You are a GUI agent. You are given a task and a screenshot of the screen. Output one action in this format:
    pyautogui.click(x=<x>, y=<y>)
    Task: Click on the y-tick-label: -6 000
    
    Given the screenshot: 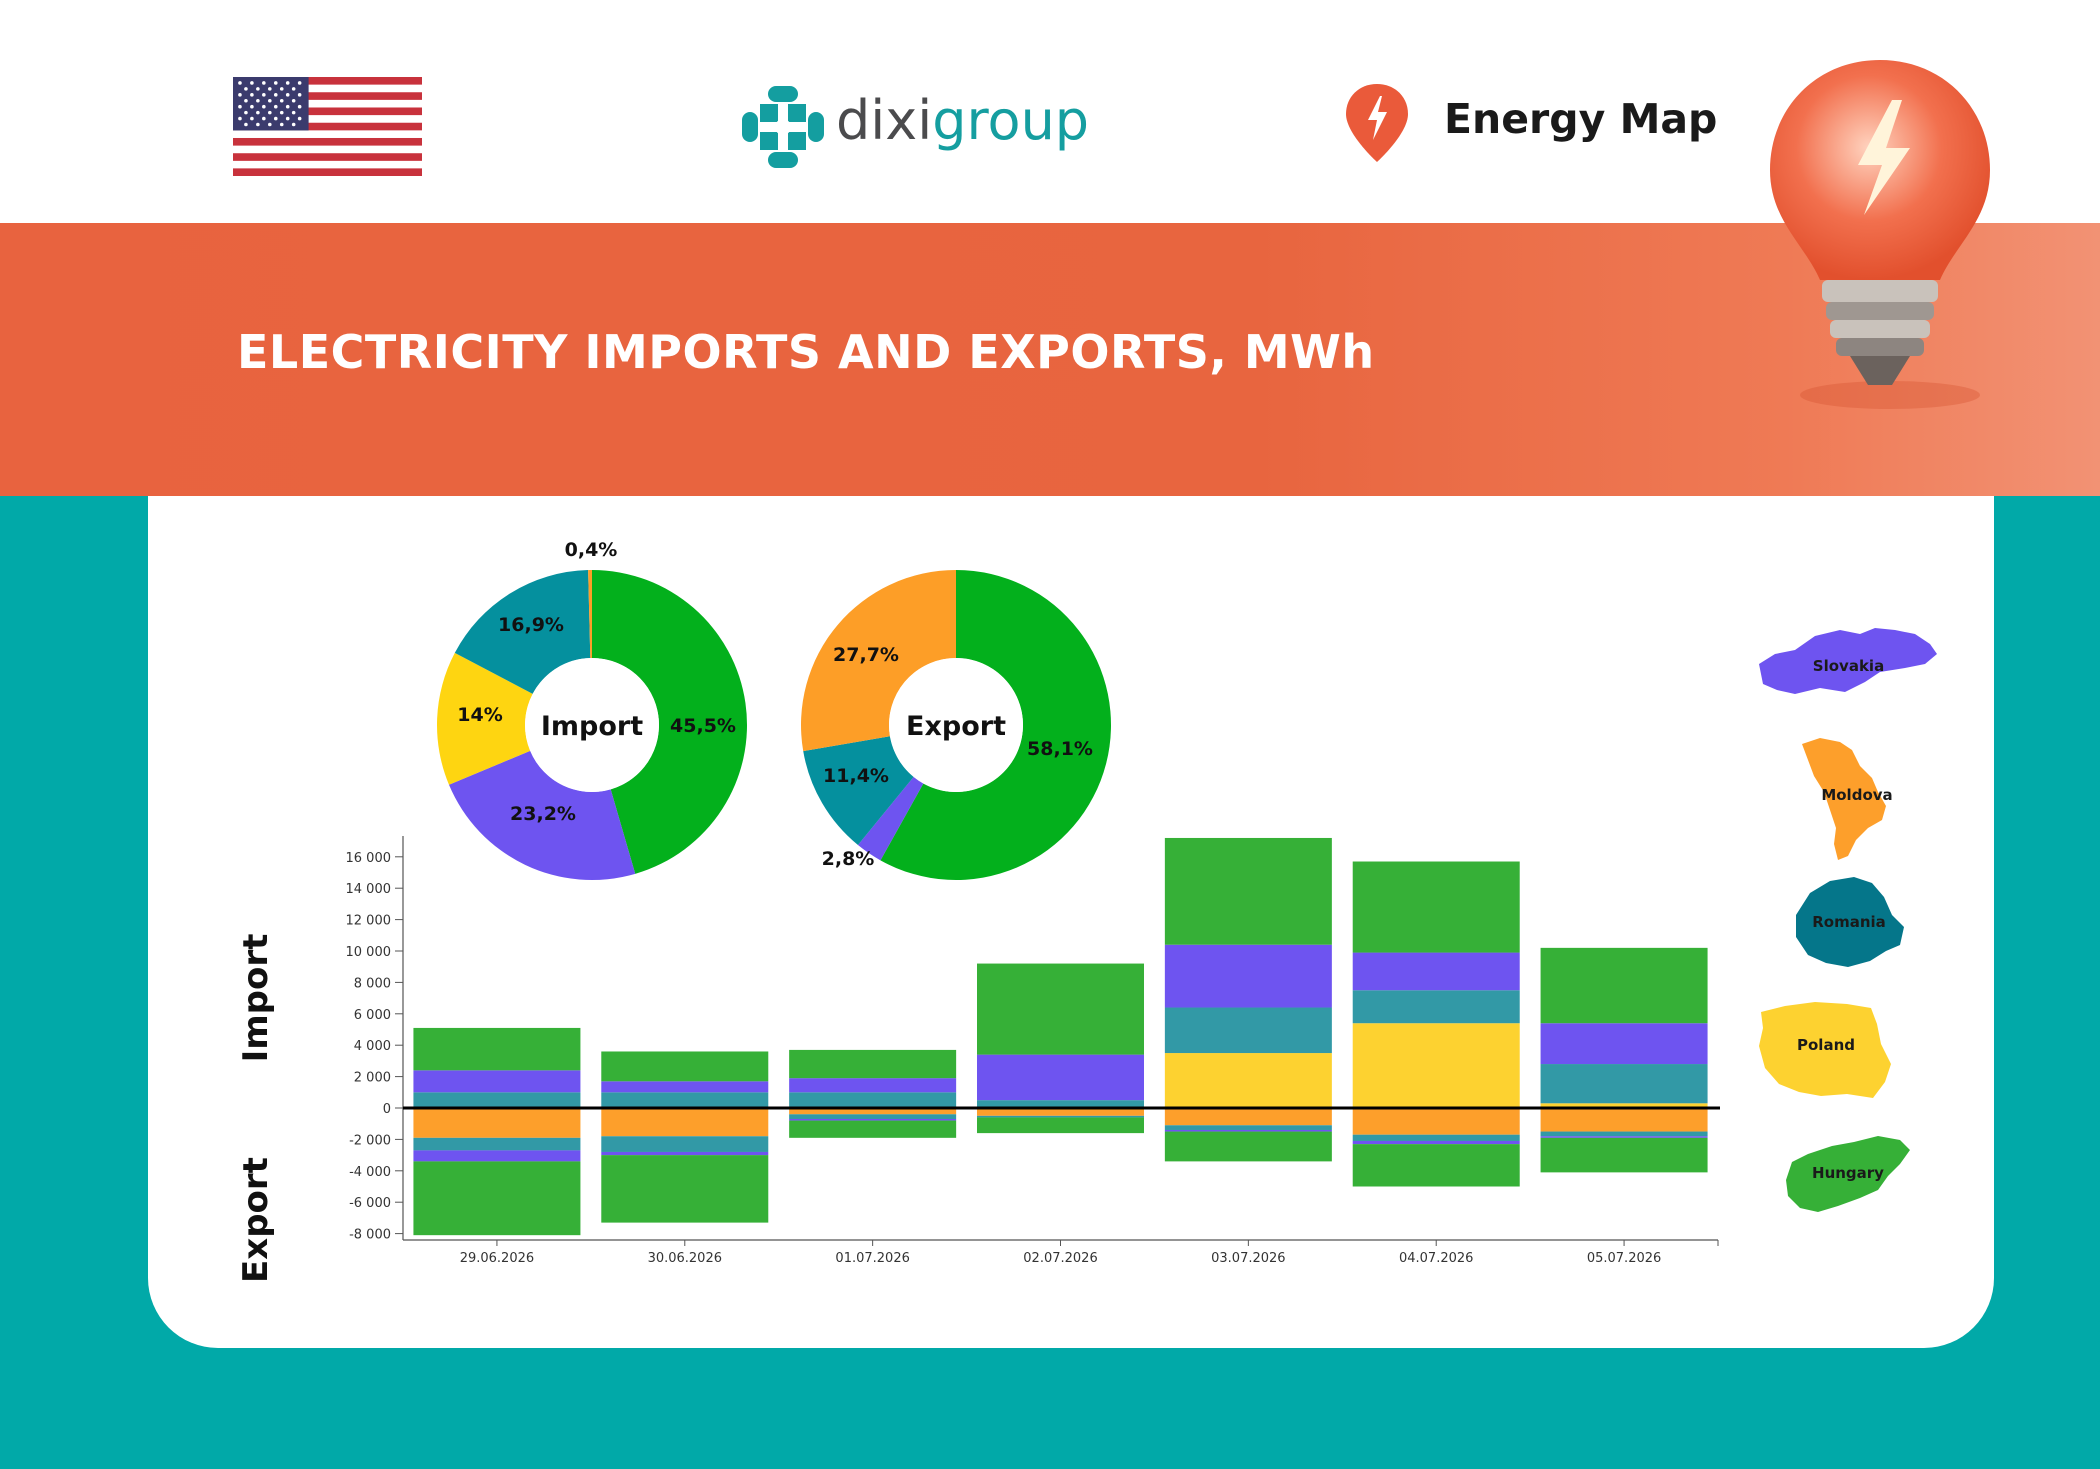 What is the action you would take?
    pyautogui.click(x=370, y=1203)
    